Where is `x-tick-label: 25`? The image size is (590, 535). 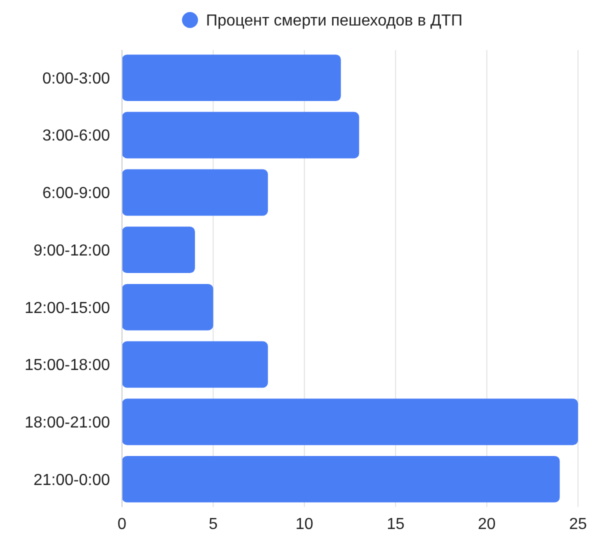
x-tick-label: 25 is located at coordinates (578, 524).